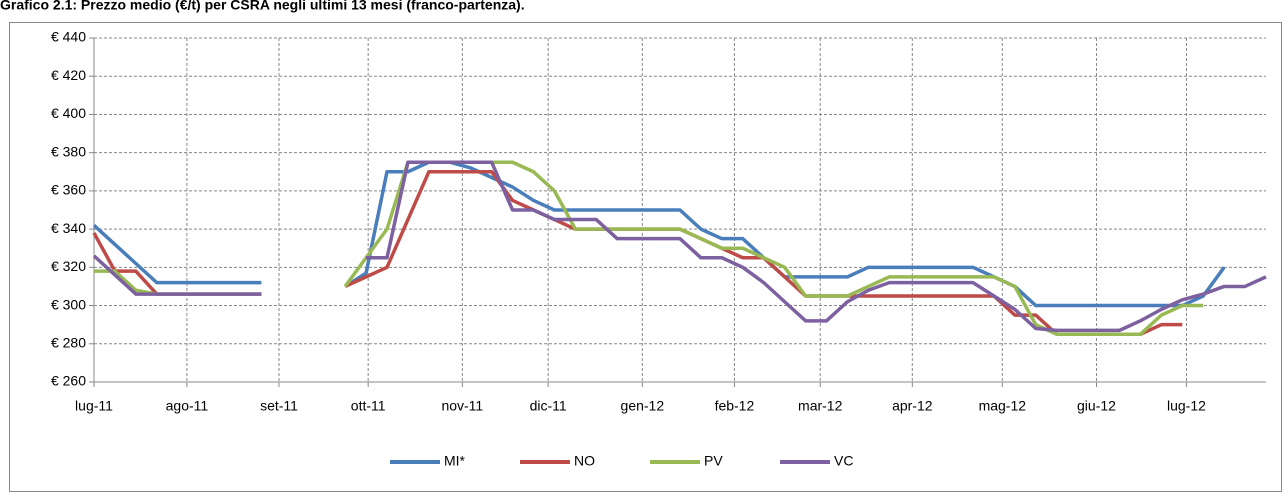 This screenshot has height=492, width=1282. I want to click on legend-label: VC, so click(843, 461).